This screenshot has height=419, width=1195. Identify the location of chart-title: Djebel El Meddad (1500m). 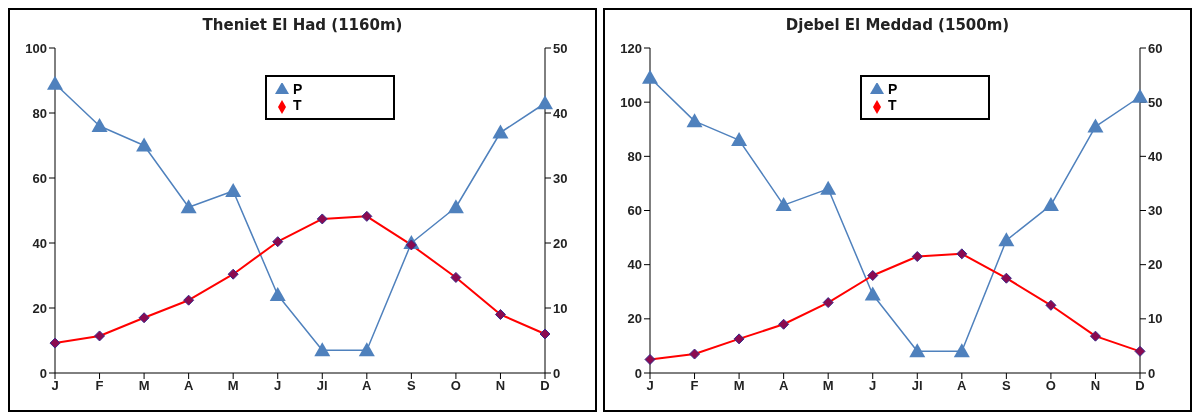
(897, 25).